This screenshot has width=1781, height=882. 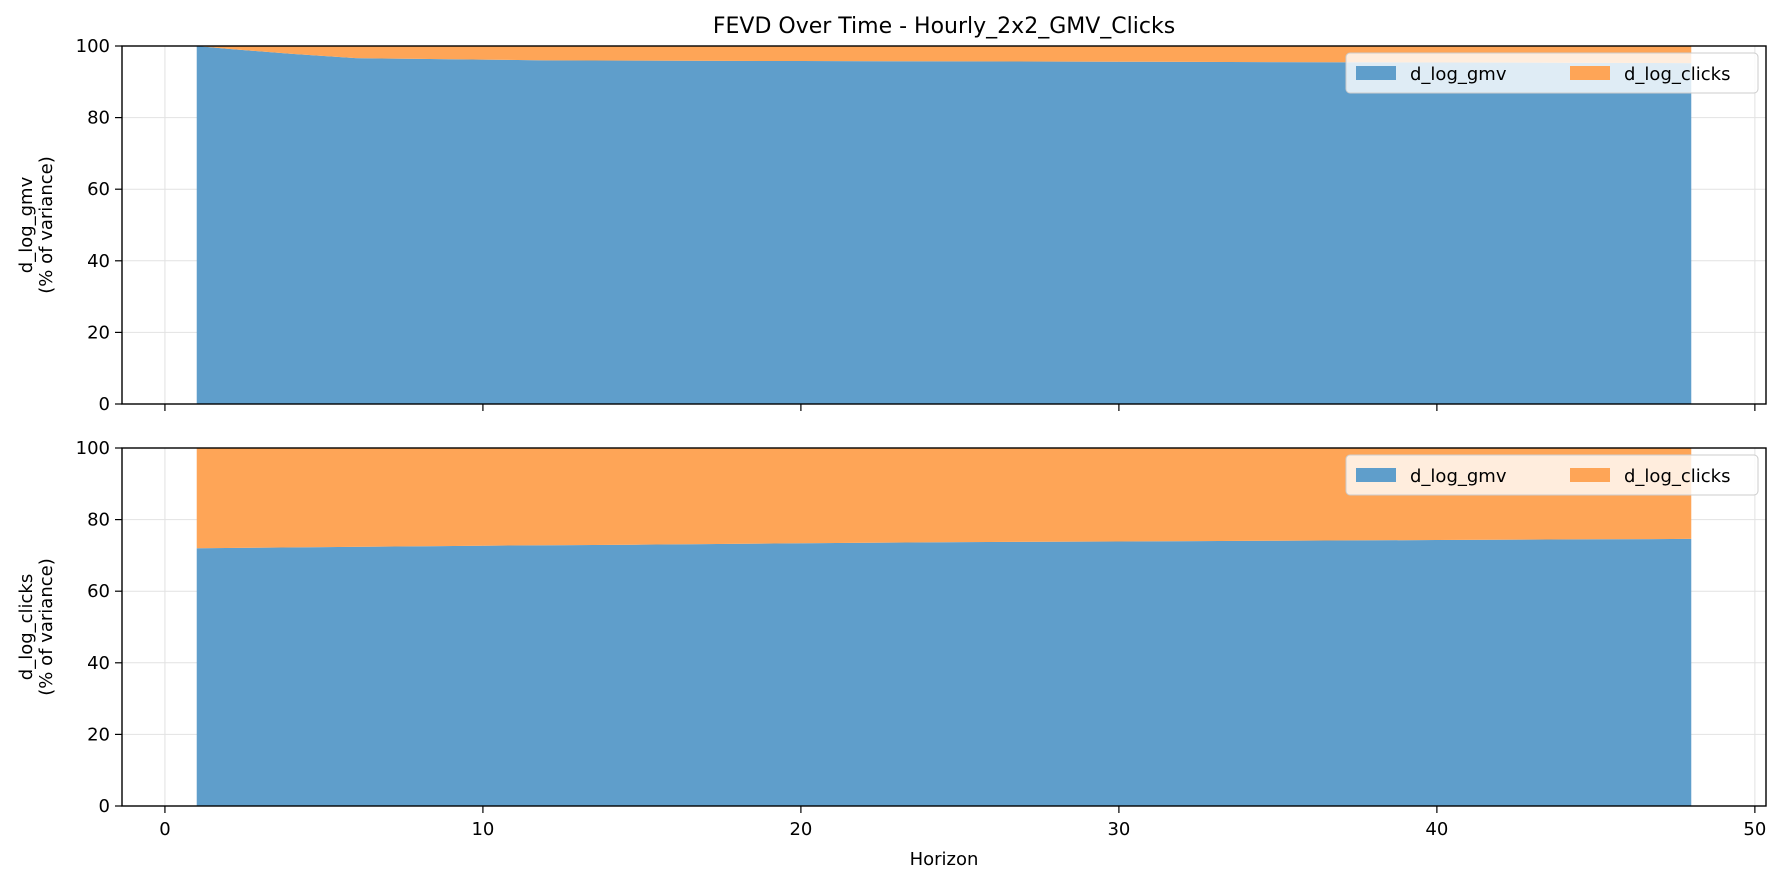 I want to click on x-axis-label: Horizon, so click(x=944, y=859).